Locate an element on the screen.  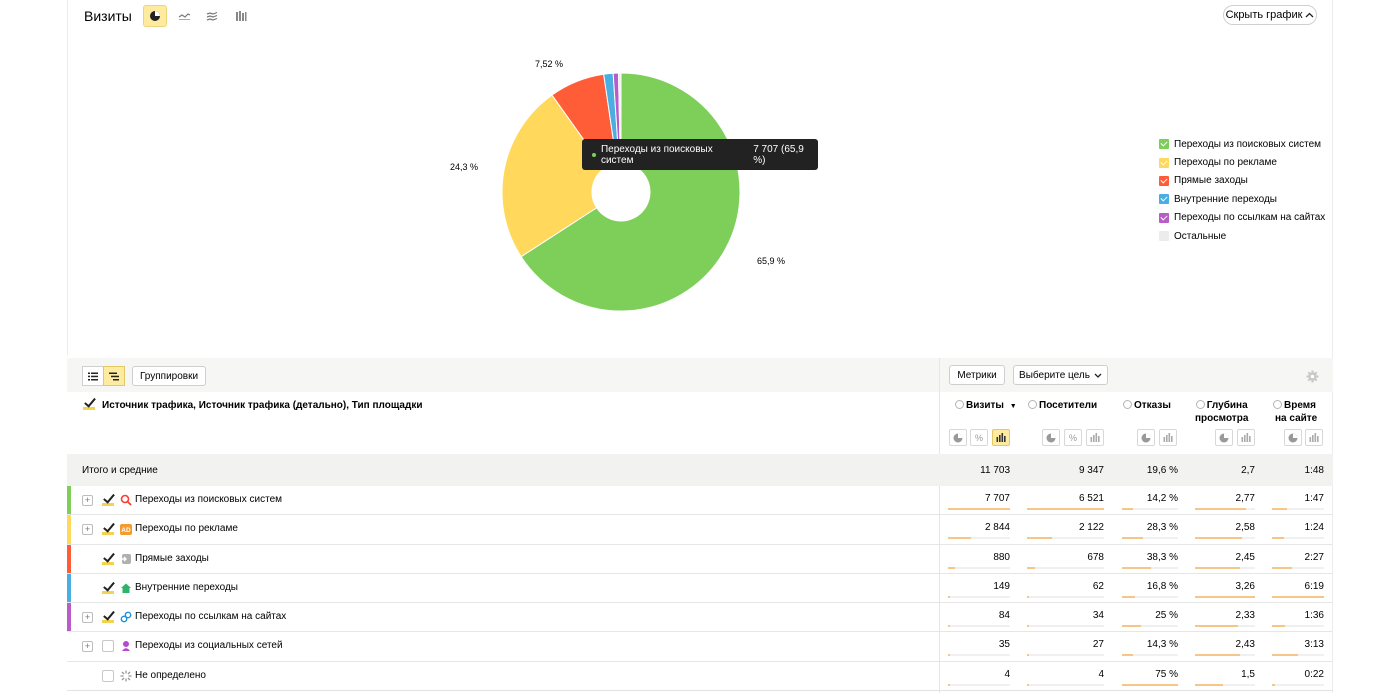
legend-item: Переходы по ссылкам на сайтах is located at coordinates (1242, 218).